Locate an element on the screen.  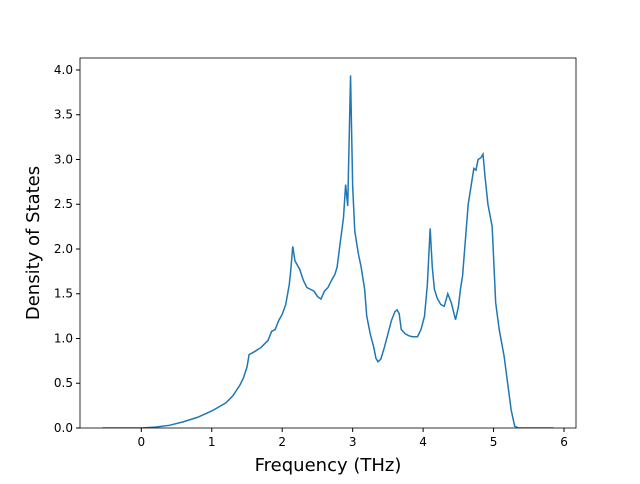
y-tick-label: 1.0 is located at coordinates (63, 338).